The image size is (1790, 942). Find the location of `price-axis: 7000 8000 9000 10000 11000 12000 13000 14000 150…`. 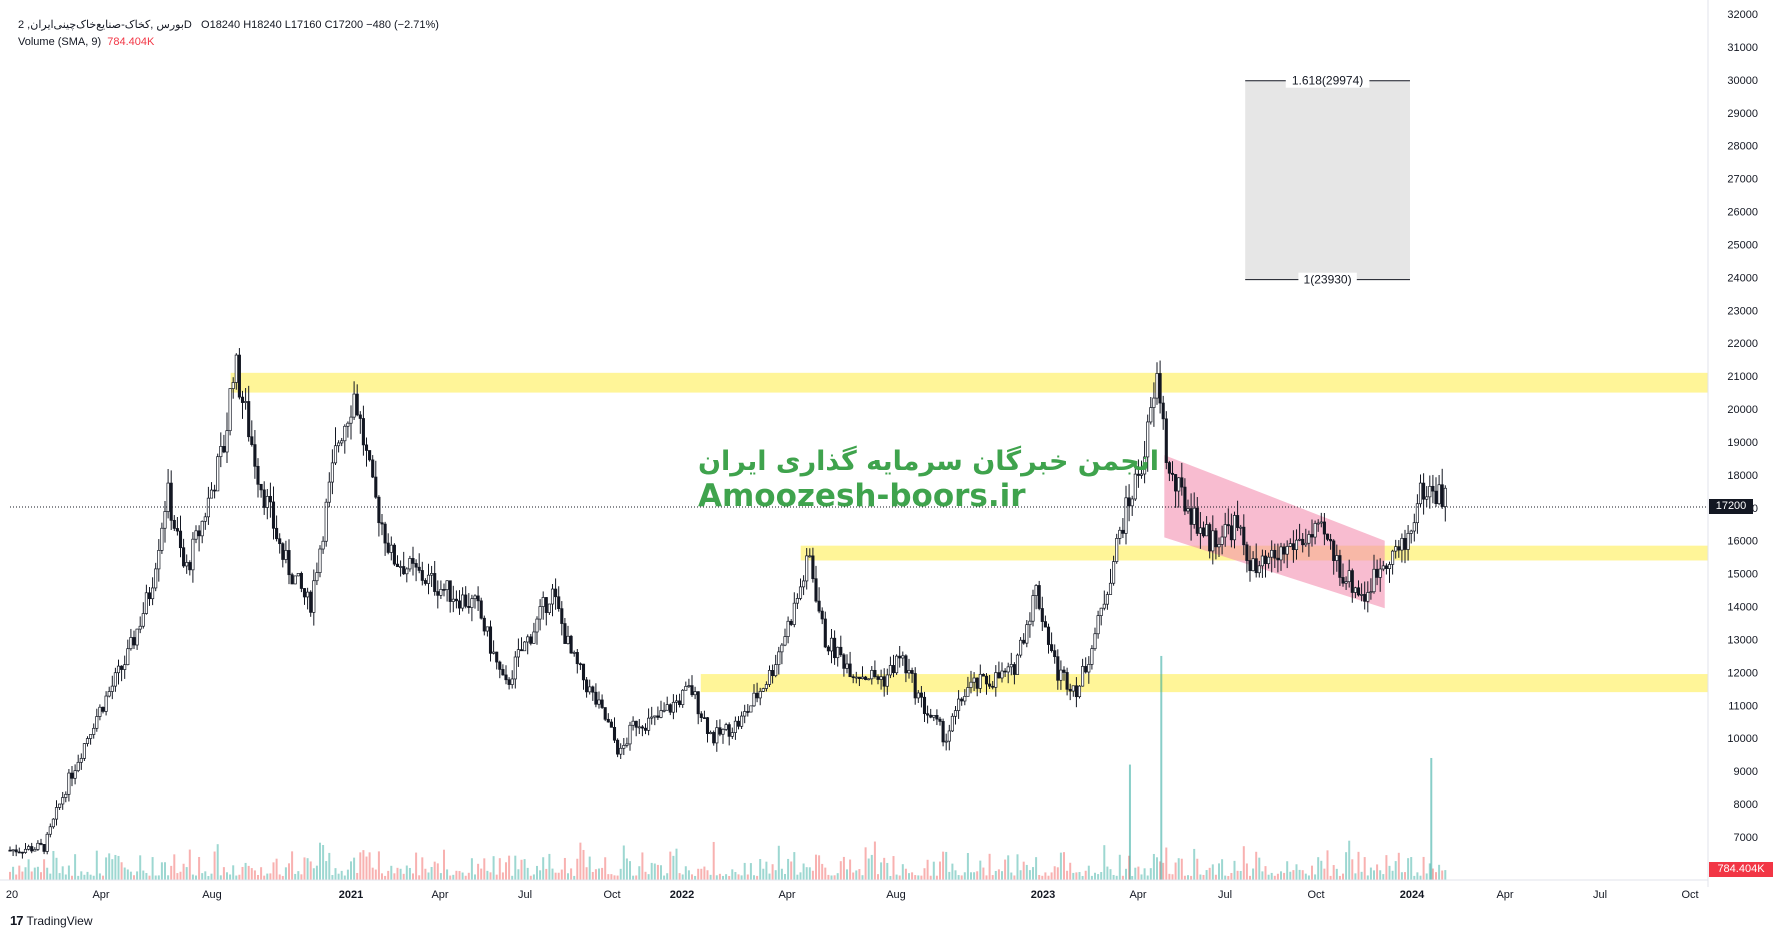

price-axis: 7000 8000 9000 10000 11000 12000 13000 14000 150… is located at coordinates (1742, 426).